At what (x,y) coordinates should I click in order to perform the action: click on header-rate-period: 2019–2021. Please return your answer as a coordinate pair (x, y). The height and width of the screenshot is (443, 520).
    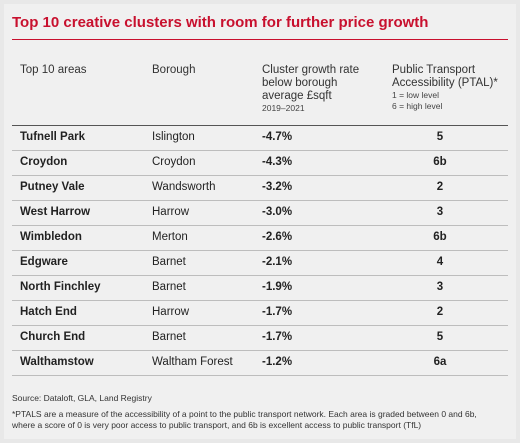
    Looking at the image, I should click on (283, 108).